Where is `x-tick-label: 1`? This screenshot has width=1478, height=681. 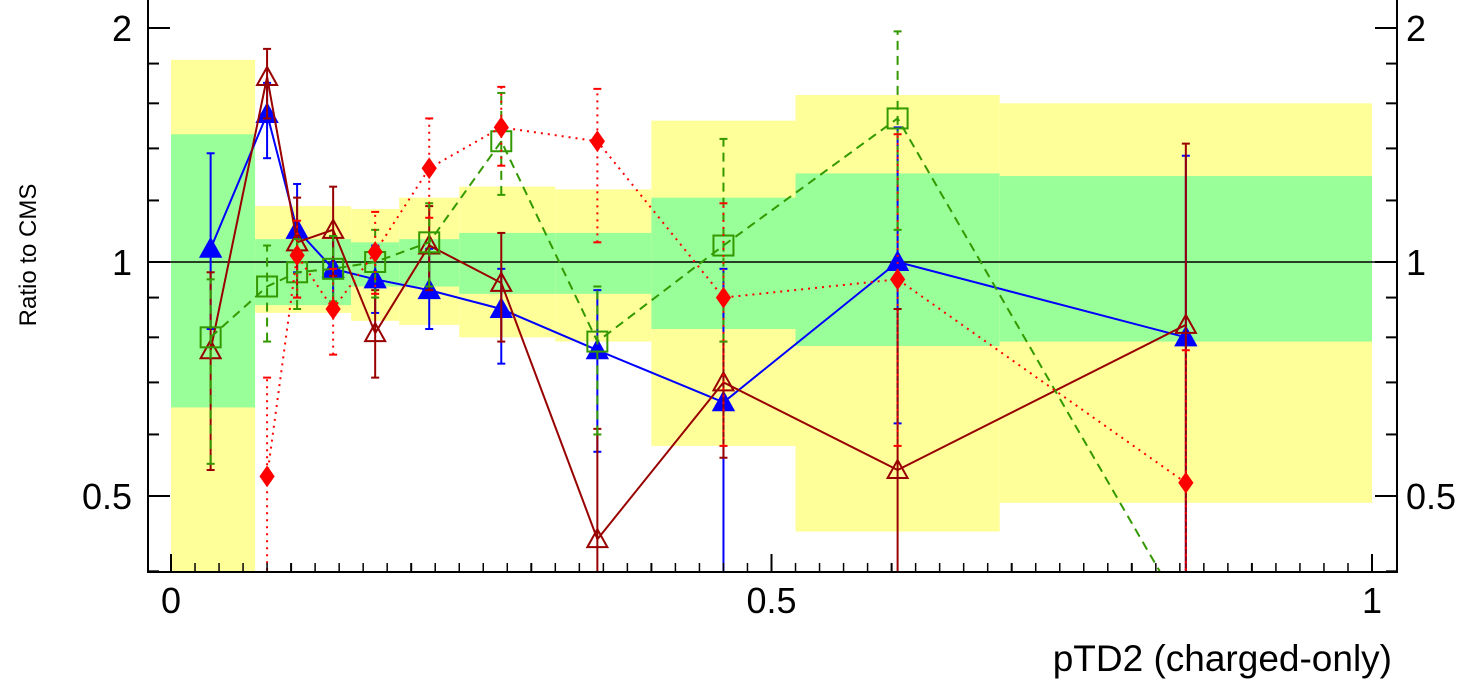 x-tick-label: 1 is located at coordinates (1372, 600).